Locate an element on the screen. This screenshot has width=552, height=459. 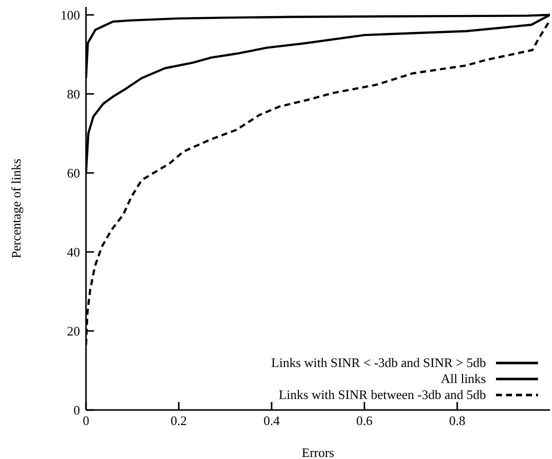
y-tick-label: 100 is located at coordinates (70, 15).